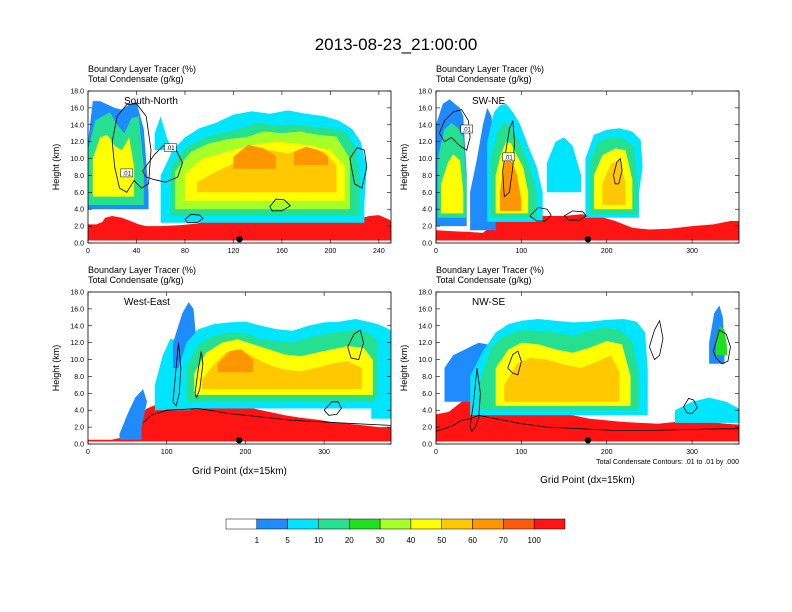 The height and width of the screenshot is (612, 792). I want to click on colorbar-label: 100, so click(535, 540).